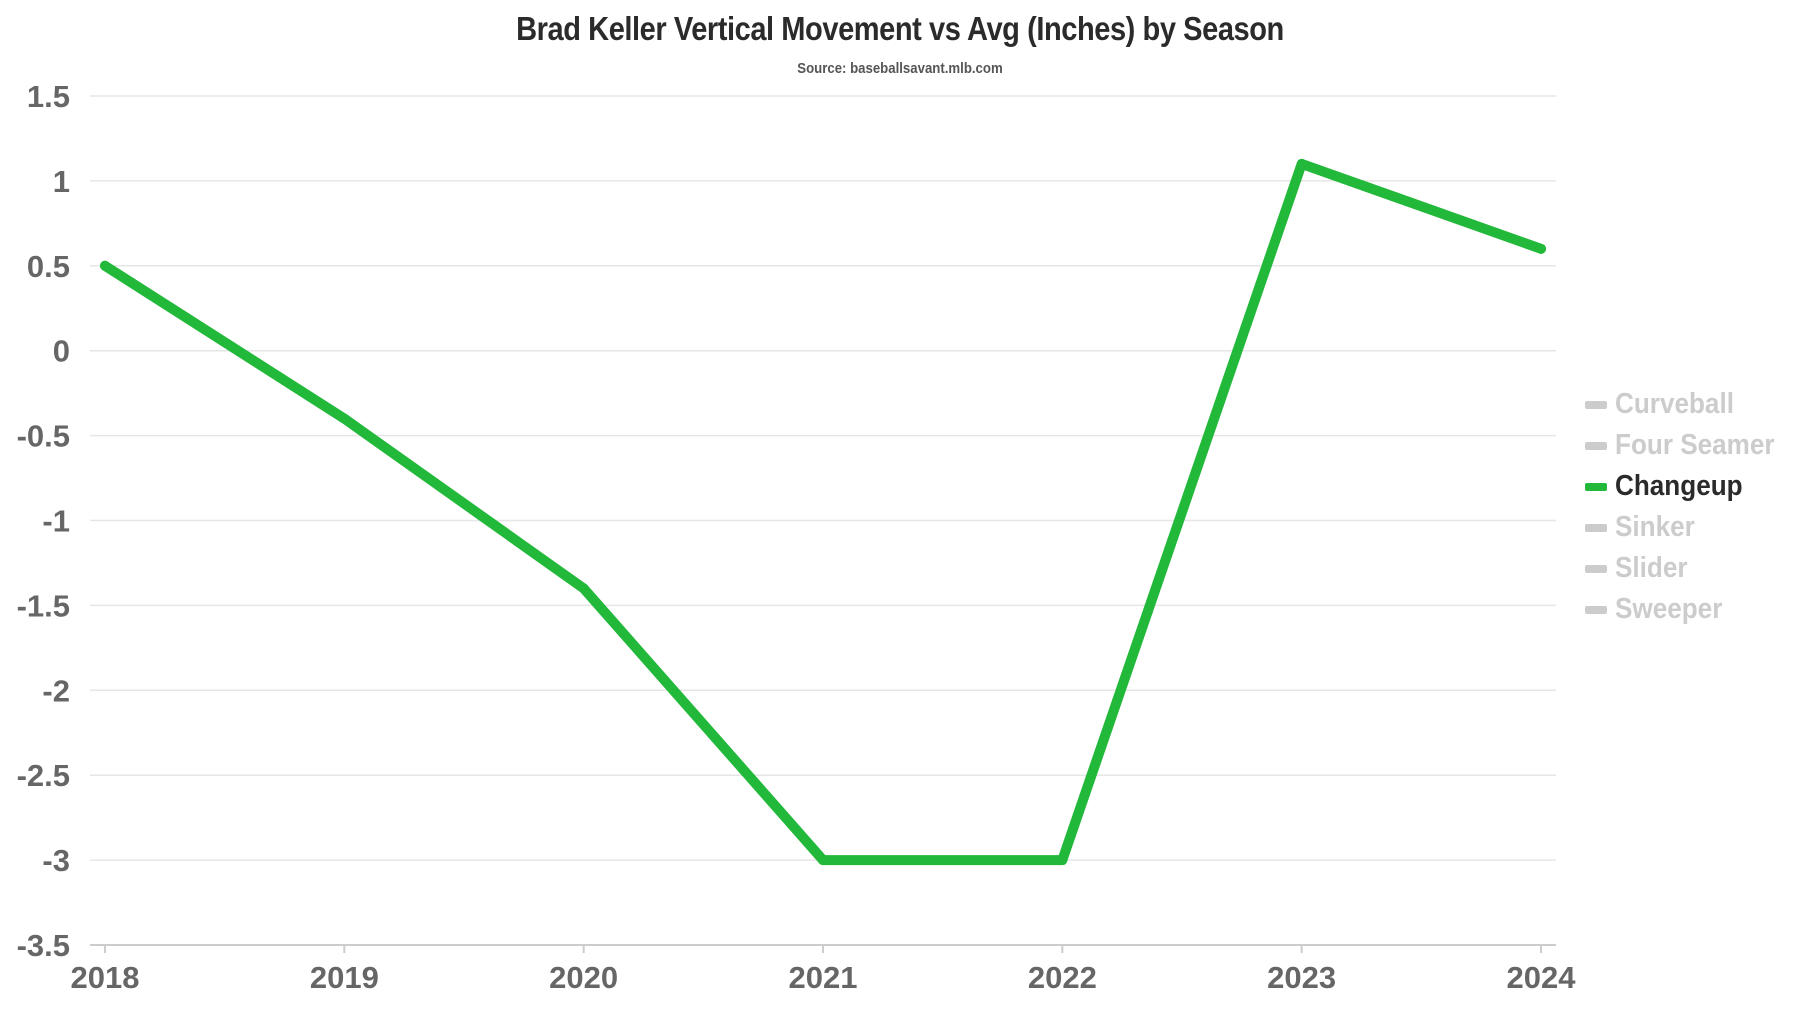 The image size is (1800, 1013). I want to click on legend-item-slider: Slider, so click(1690, 568).